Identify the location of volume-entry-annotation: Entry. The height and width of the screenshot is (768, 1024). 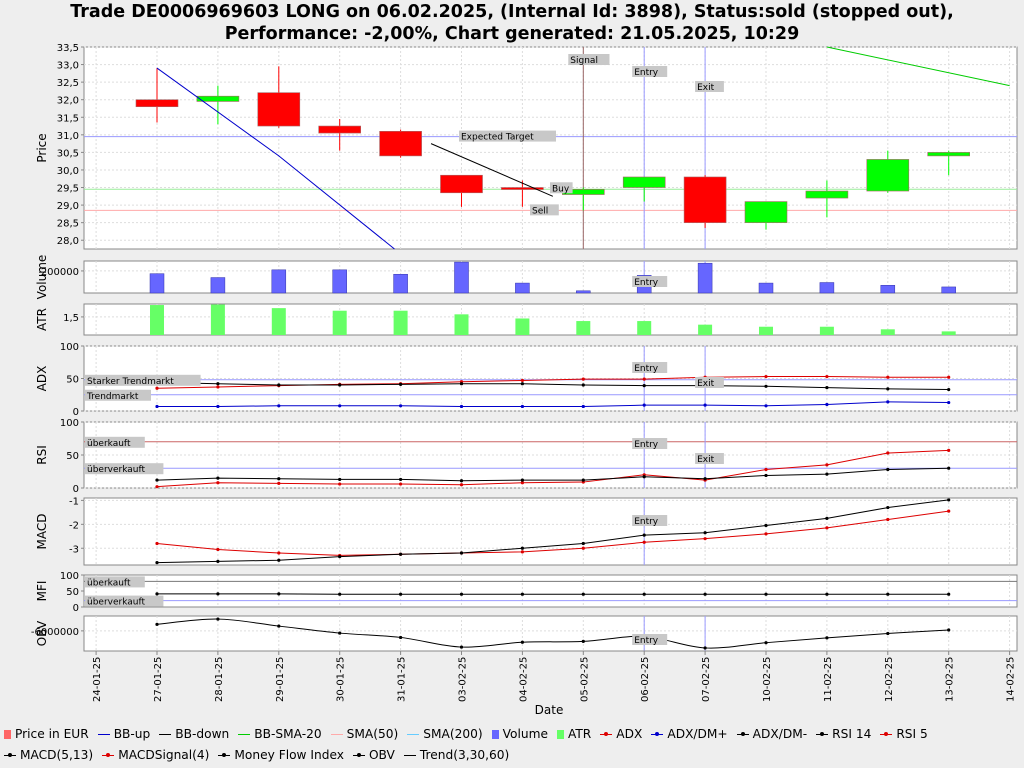
(646, 283).